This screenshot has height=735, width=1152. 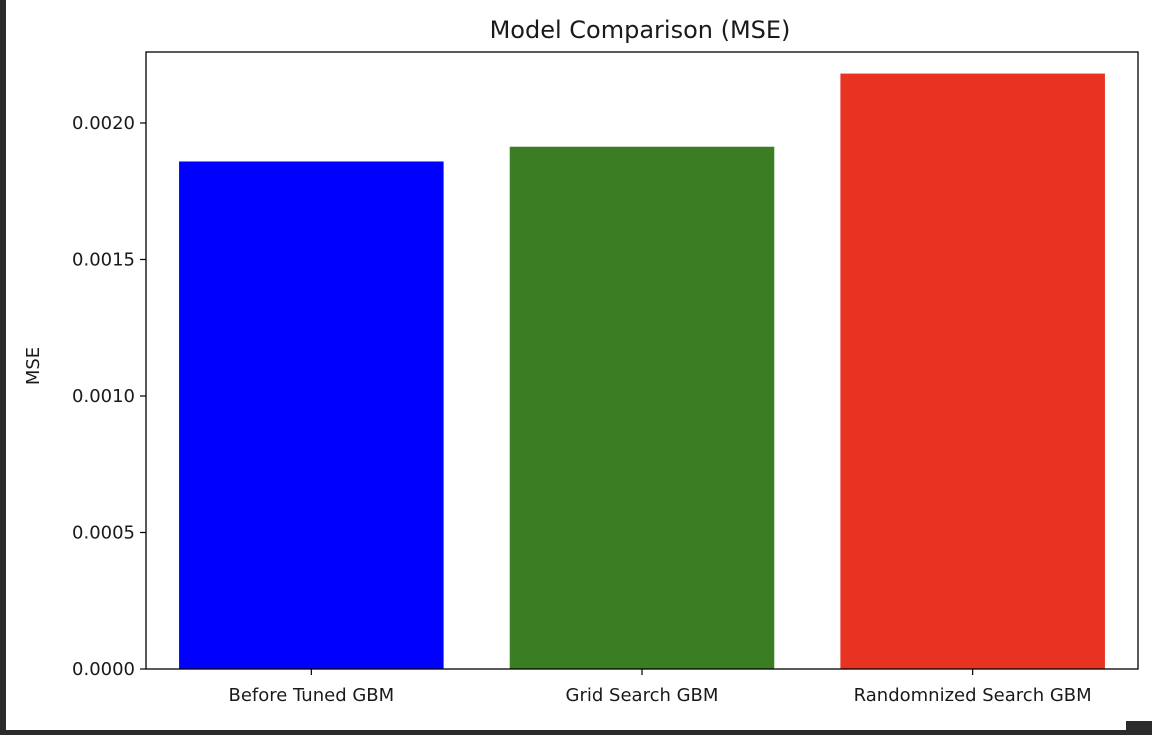 I want to click on x-tick-label: Grid Search GBM, so click(x=642, y=695).